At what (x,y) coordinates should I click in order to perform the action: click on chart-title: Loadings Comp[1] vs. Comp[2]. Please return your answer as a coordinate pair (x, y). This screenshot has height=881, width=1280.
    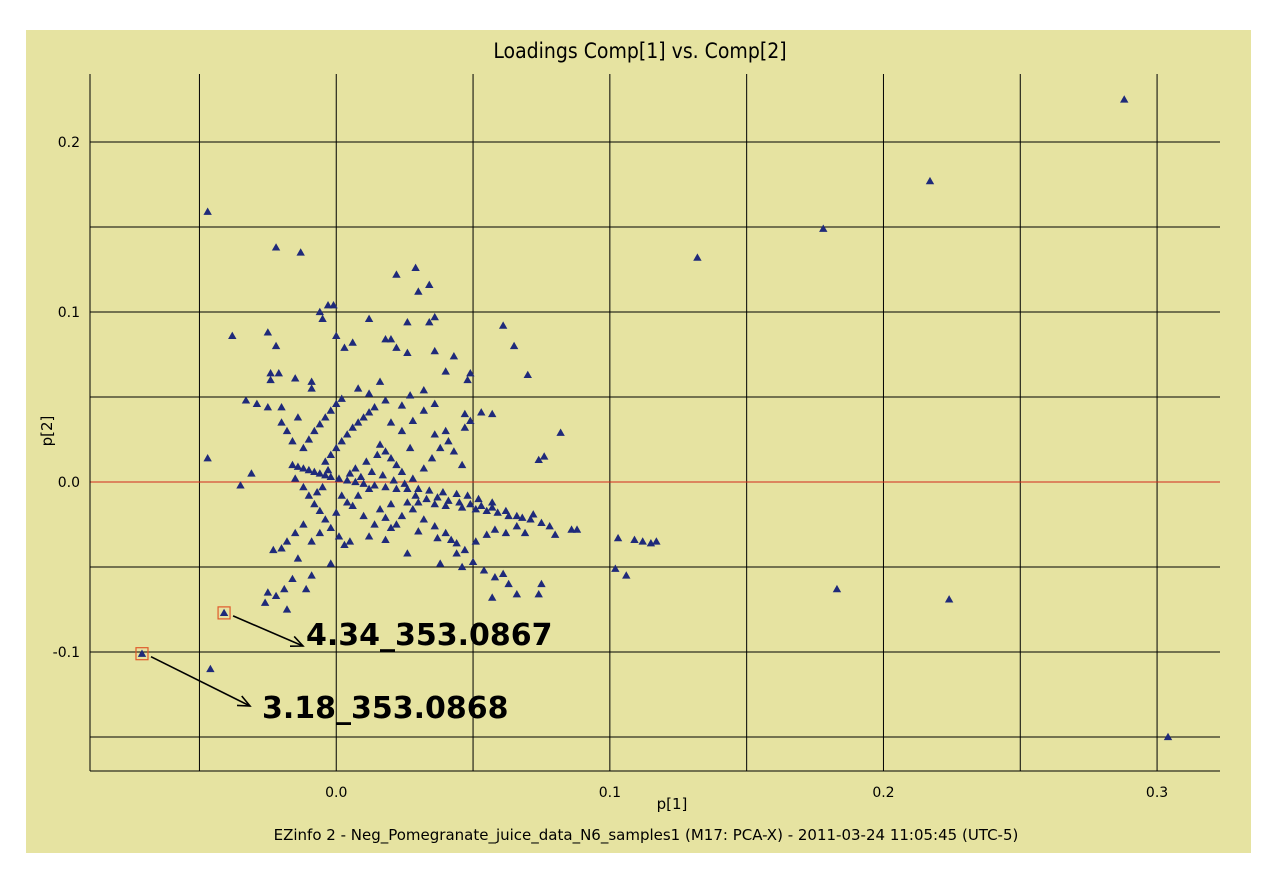
    Looking at the image, I should click on (639, 51).